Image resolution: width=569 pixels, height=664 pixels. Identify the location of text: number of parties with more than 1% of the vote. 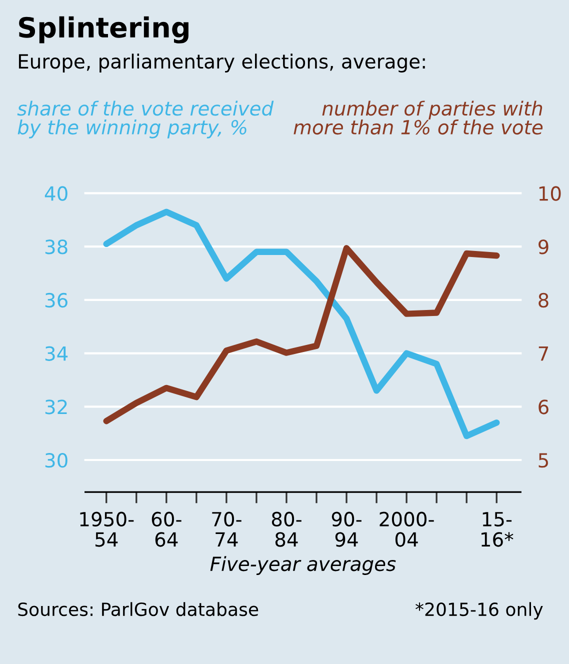
(418, 117).